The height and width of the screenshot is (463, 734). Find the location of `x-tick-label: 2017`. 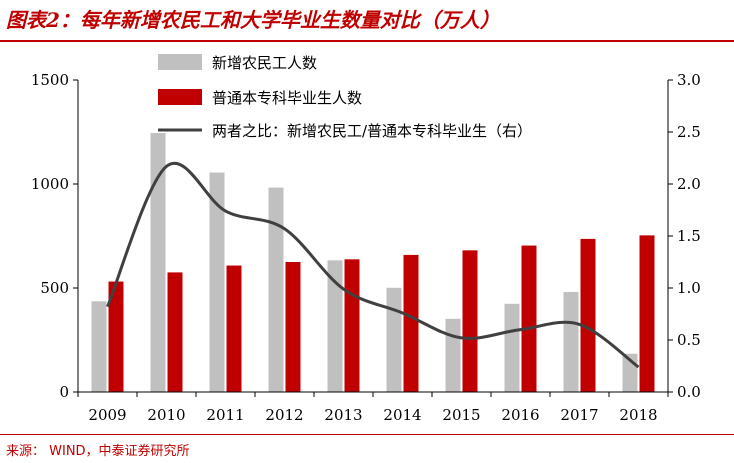

x-tick-label: 2017 is located at coordinates (579, 415).